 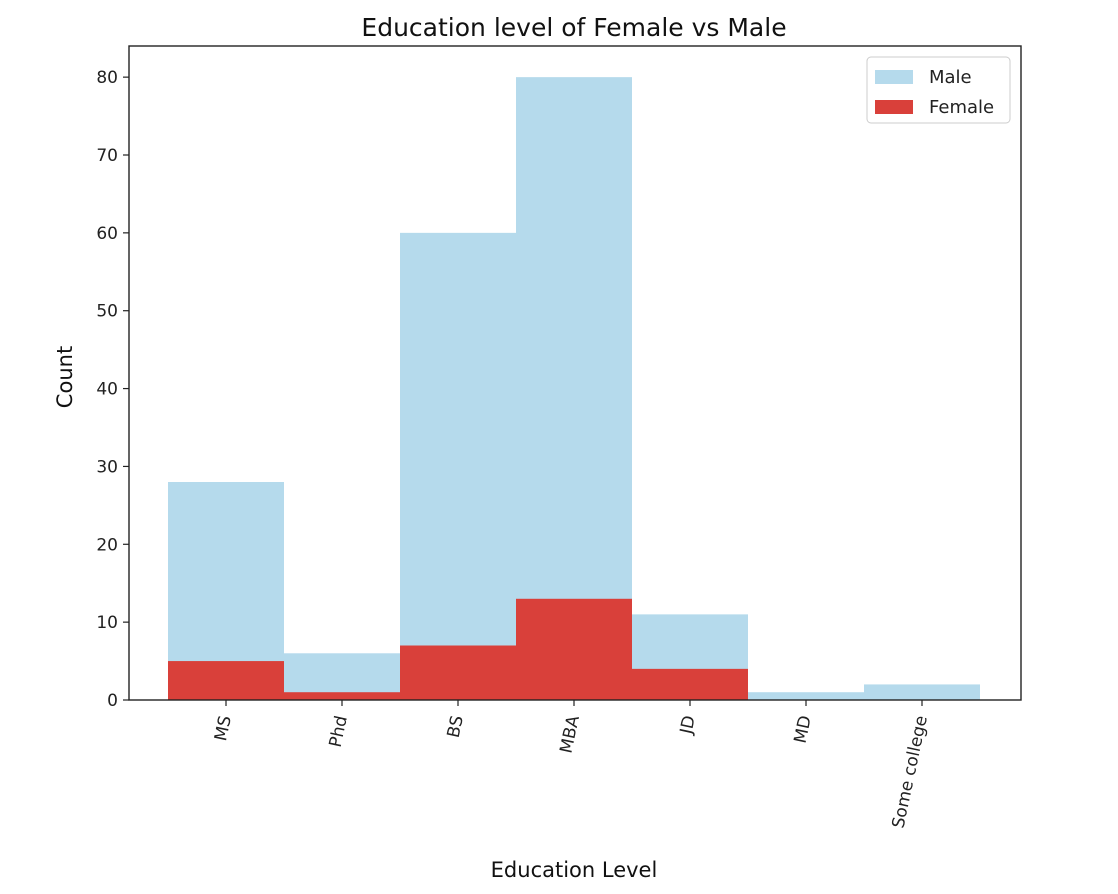 What do you see at coordinates (226, 680) in the screenshot?
I see `bar-female-ms` at bounding box center [226, 680].